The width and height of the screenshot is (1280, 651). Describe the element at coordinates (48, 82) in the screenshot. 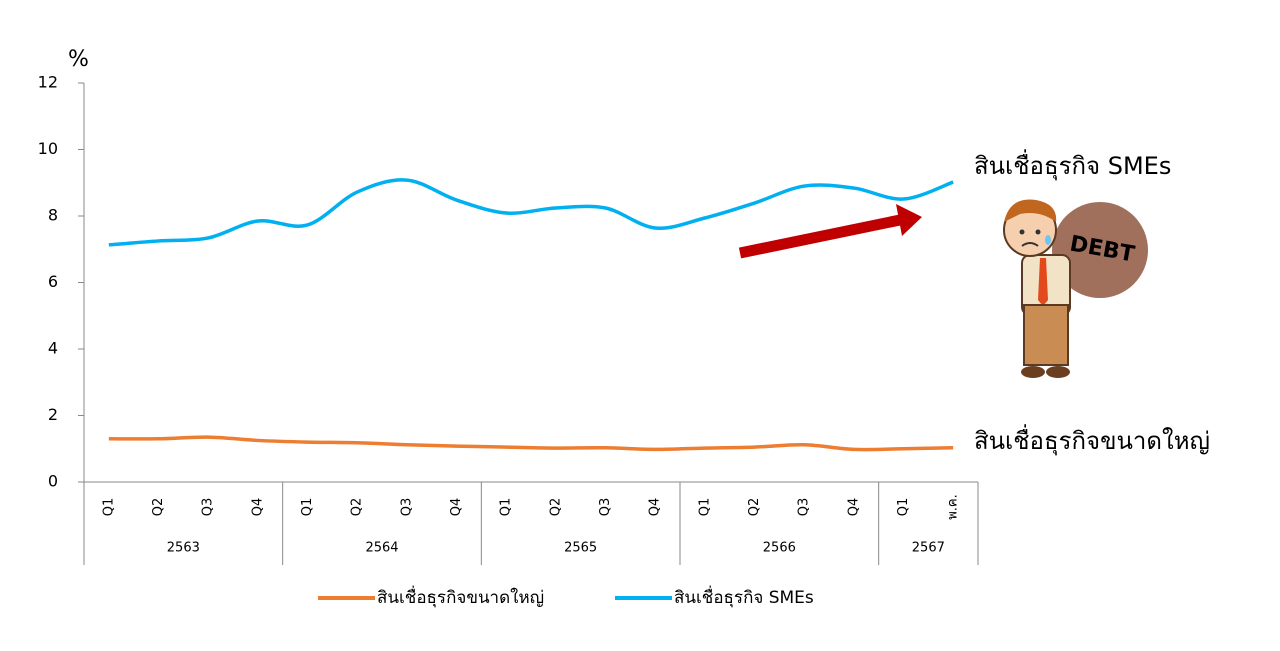

I see `y-tick-label: 12` at that location.